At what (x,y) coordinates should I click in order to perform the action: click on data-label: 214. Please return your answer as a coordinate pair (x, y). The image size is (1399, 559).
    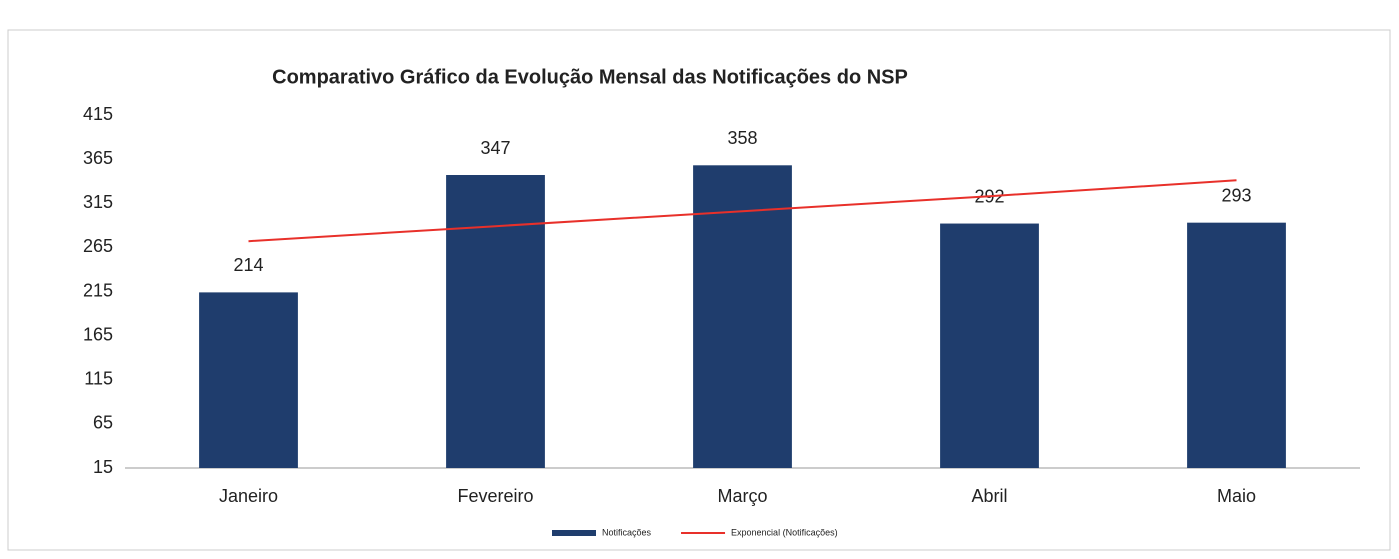
    Looking at the image, I should click on (248, 265).